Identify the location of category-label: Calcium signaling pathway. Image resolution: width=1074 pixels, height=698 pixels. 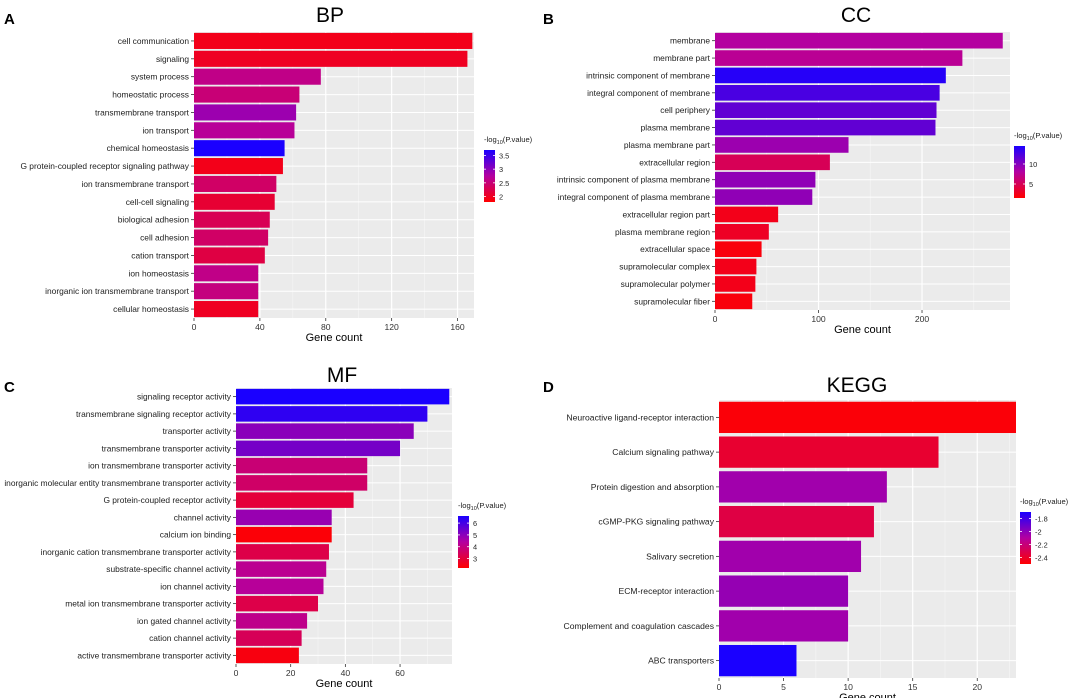
(663, 452).